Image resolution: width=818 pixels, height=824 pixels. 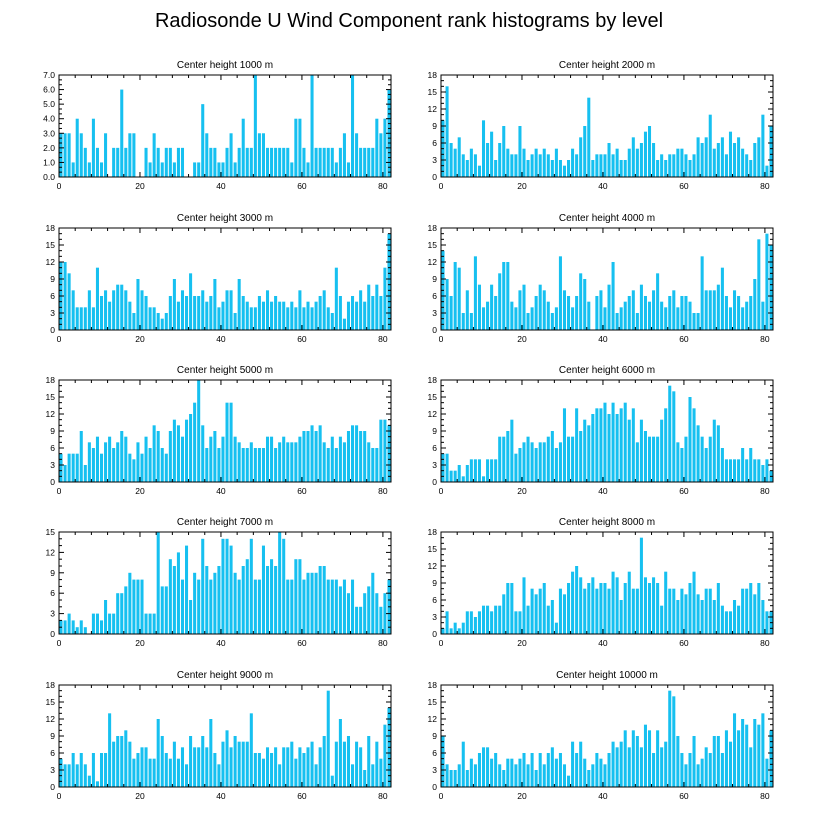 I want to click on x-tick-label: 60, so click(x=684, y=186).